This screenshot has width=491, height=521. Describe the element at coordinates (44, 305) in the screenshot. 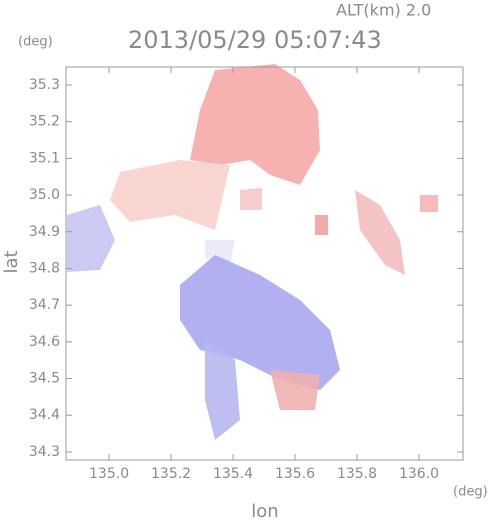

I see `y-tick-label: 34.7` at that location.